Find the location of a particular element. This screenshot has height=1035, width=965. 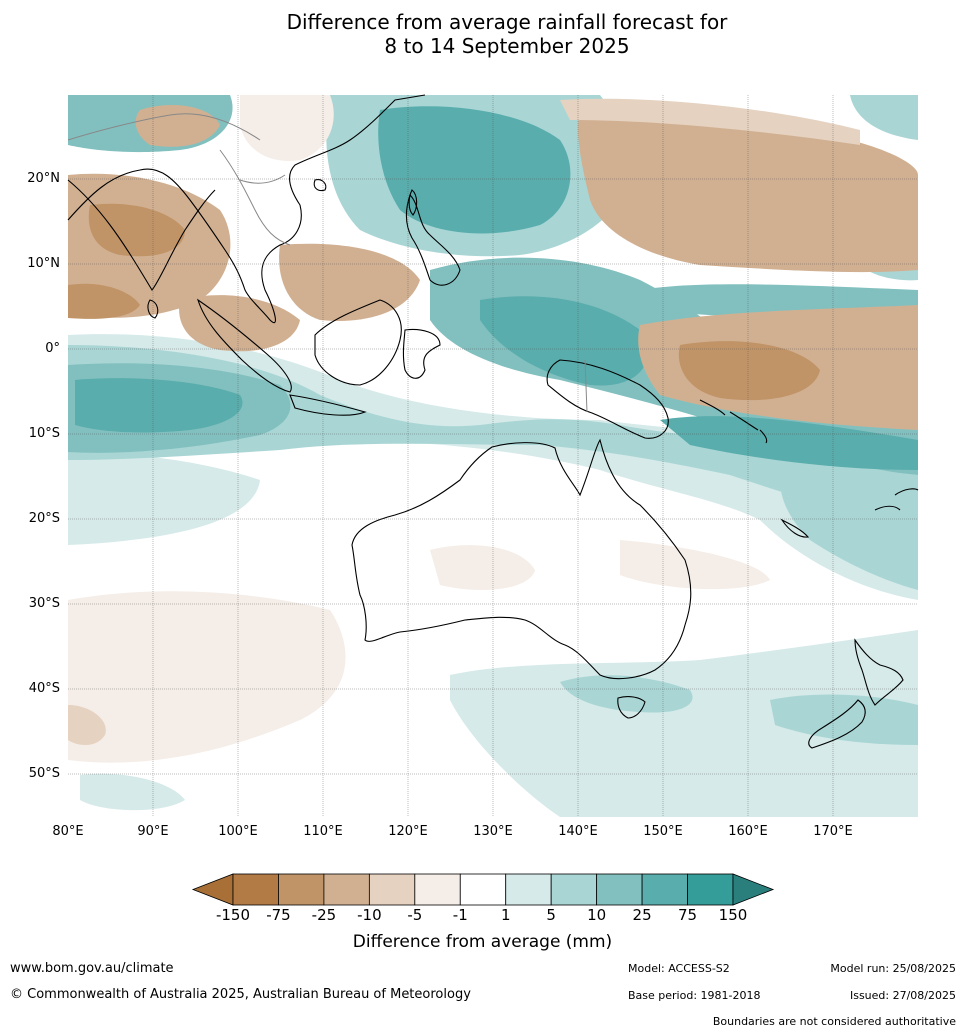

colorbar-tick-label: -5 is located at coordinates (415, 915).